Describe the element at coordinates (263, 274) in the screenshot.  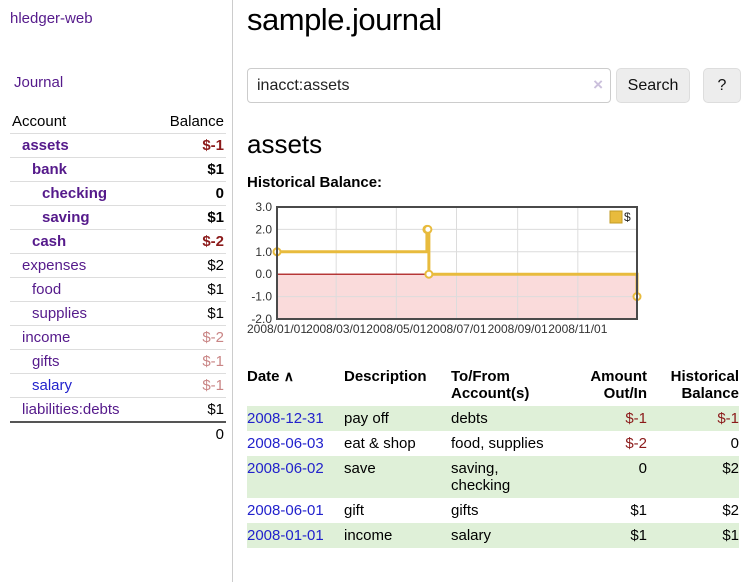
I see `svg-text: 0.0` at that location.